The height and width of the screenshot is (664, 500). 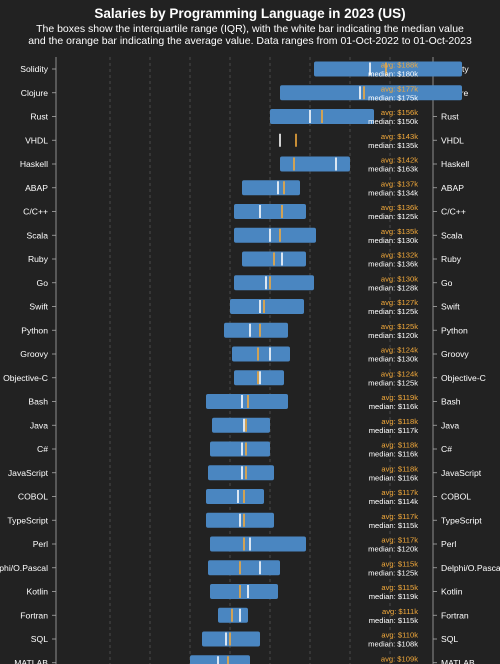 I want to click on average-value-label: avg: $136k, so click(x=399, y=207).